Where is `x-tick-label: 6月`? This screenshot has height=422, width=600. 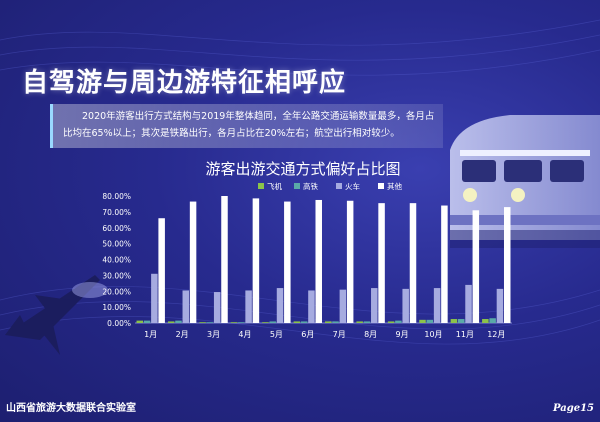
x-tick-label: 6月 is located at coordinates (307, 334).